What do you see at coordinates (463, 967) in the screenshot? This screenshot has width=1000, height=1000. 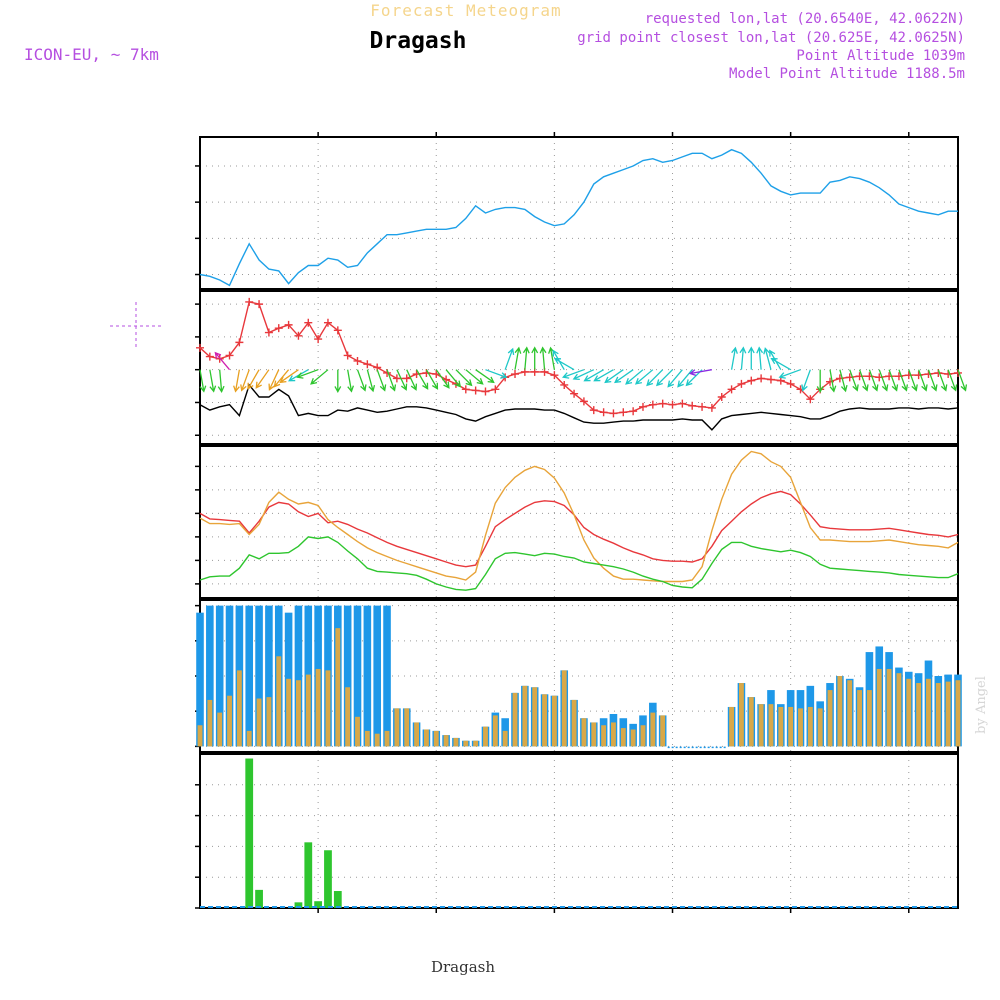 I see `footer-location: Dragash` at bounding box center [463, 967].